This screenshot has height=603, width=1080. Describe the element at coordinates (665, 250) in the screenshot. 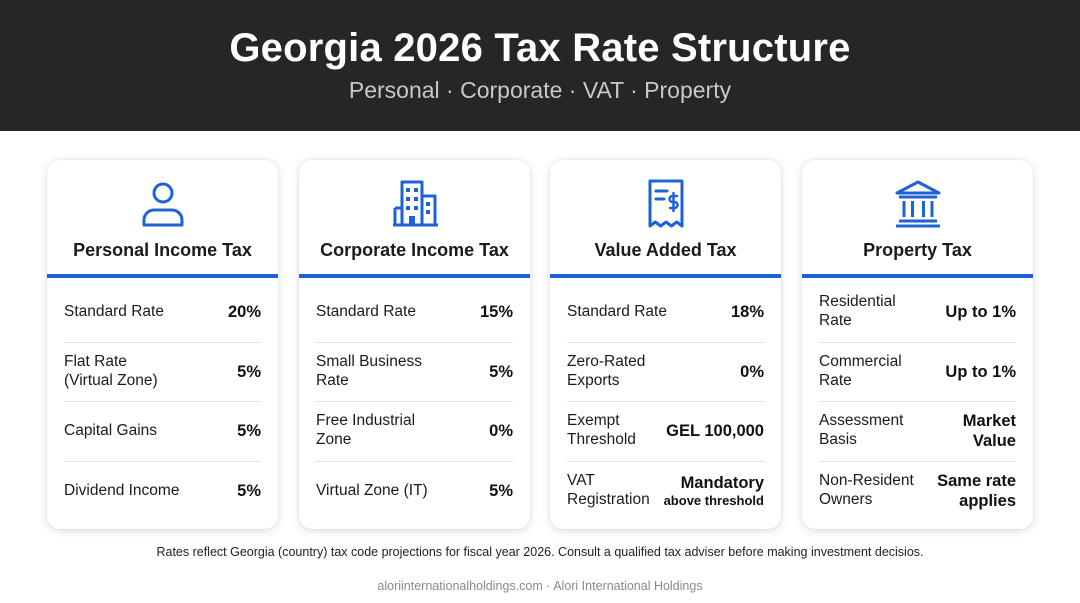

I see `card-title: Value Added Tax` at that location.